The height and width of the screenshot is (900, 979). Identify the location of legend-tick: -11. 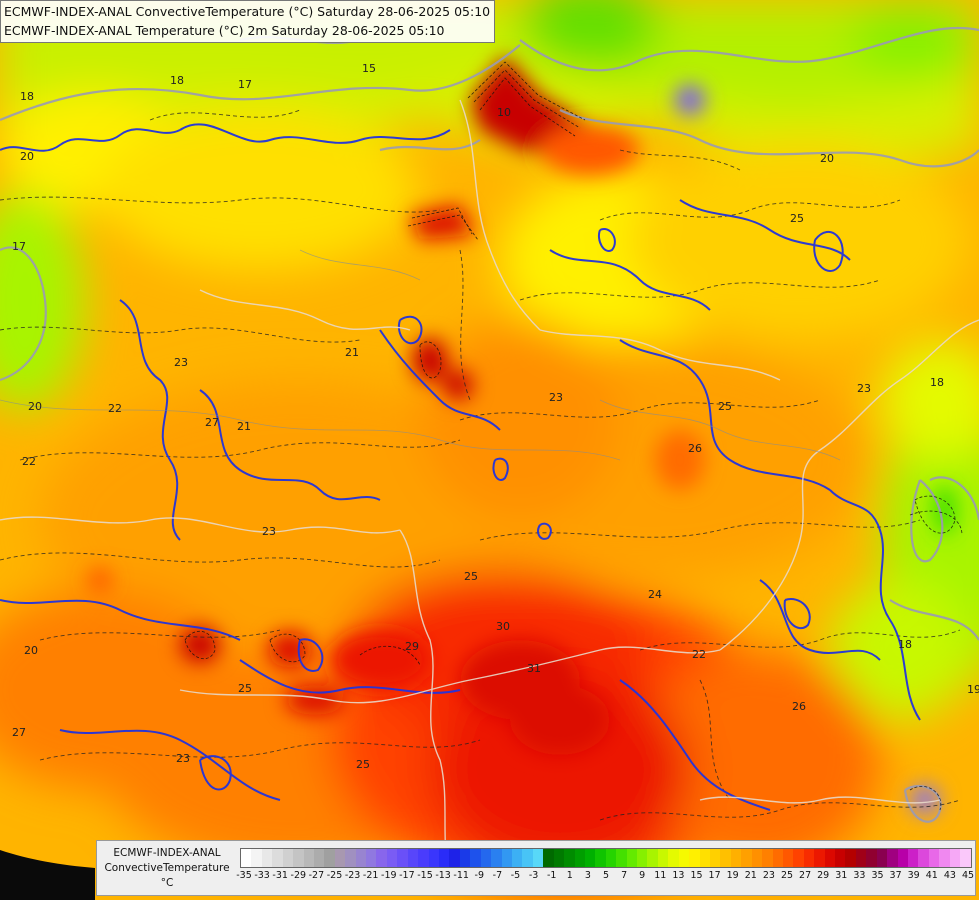
(461, 875).